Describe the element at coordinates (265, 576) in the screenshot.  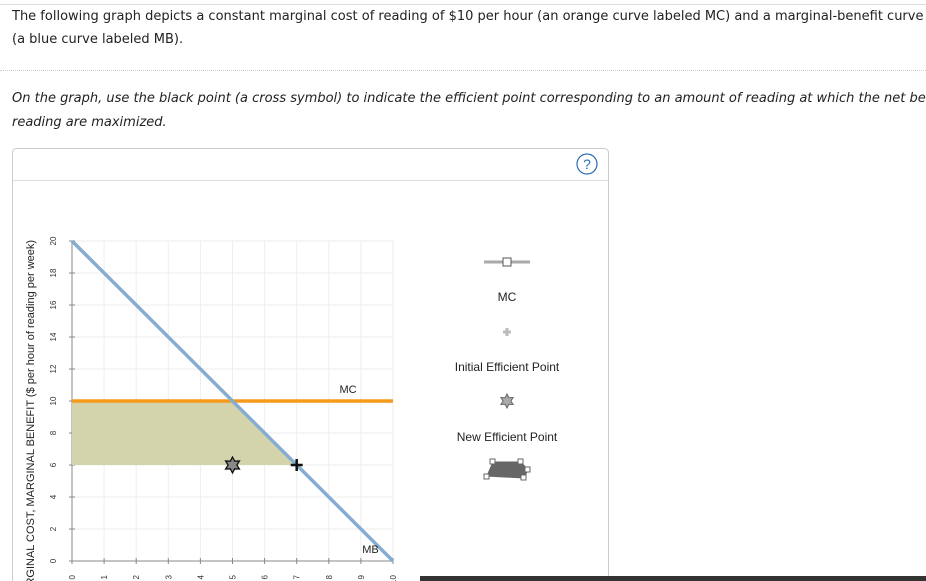
I see `x-tick-label: 6` at that location.